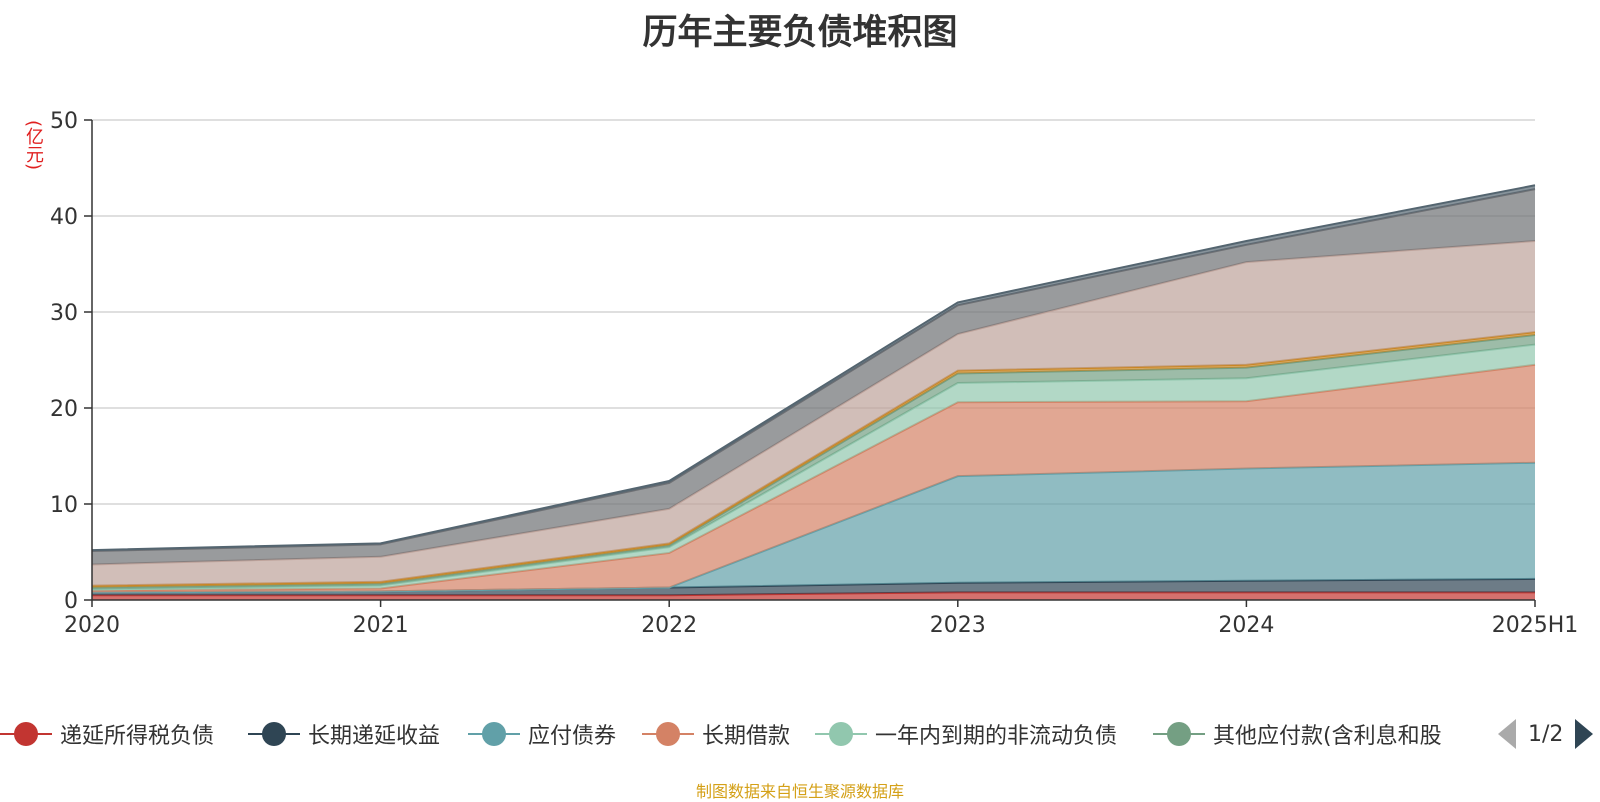 The image size is (1600, 802). What do you see at coordinates (374, 736) in the screenshot?
I see `legend-label: 长期递延收益` at bounding box center [374, 736].